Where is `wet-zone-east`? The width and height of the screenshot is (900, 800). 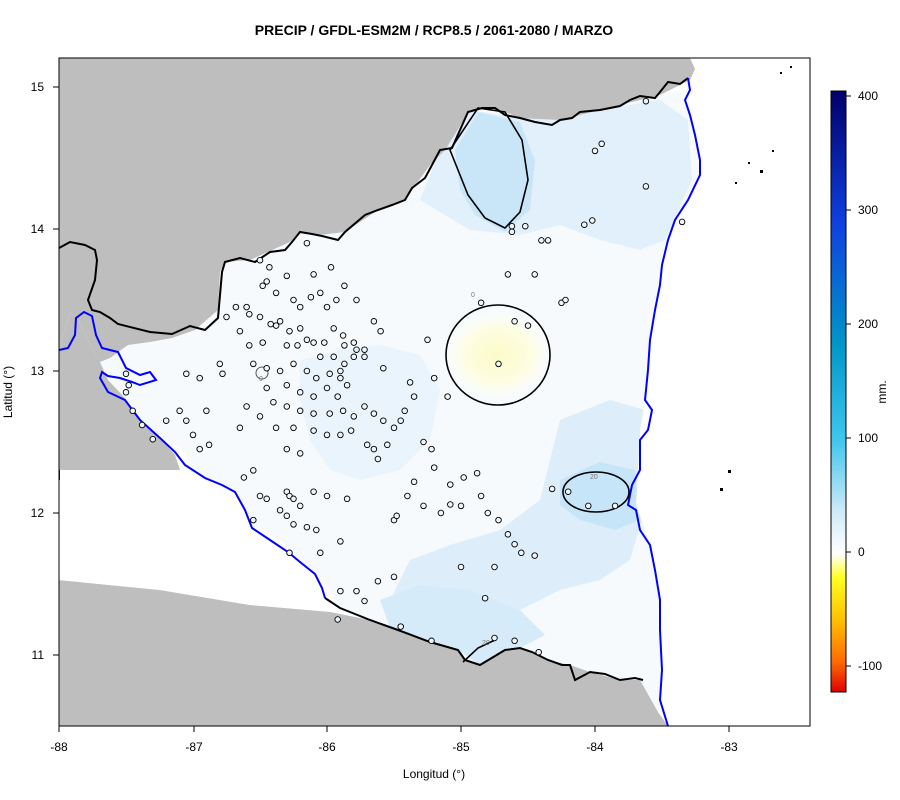 wet-zone-east is located at coordinates (517, 520).